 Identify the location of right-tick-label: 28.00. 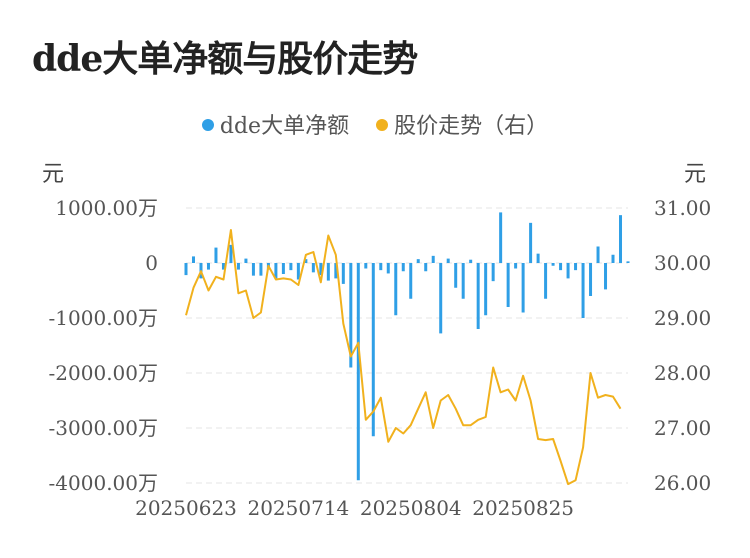
(682, 373).